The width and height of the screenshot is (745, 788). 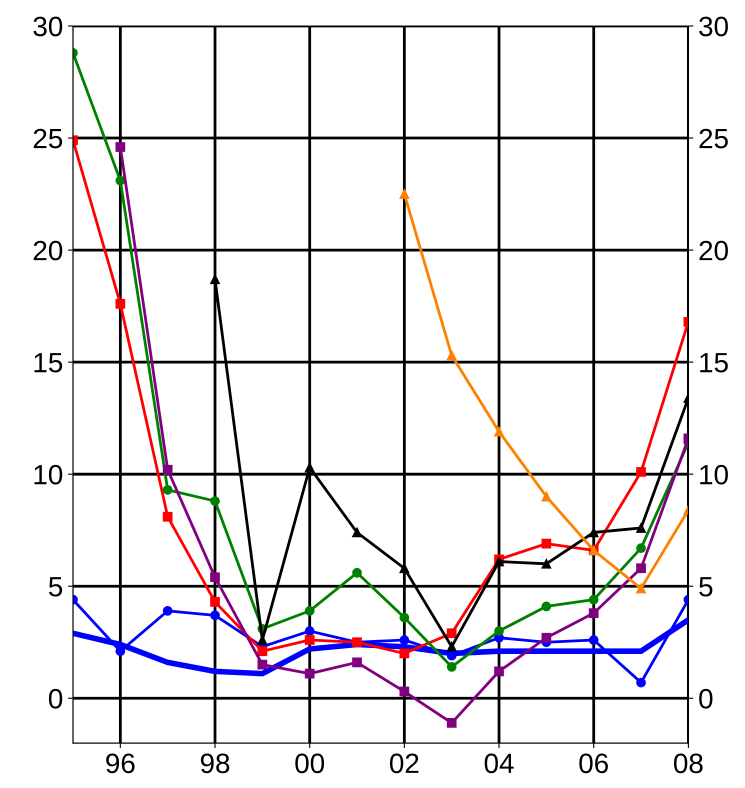 I want to click on y-tick-label: 0, so click(x=55, y=698).